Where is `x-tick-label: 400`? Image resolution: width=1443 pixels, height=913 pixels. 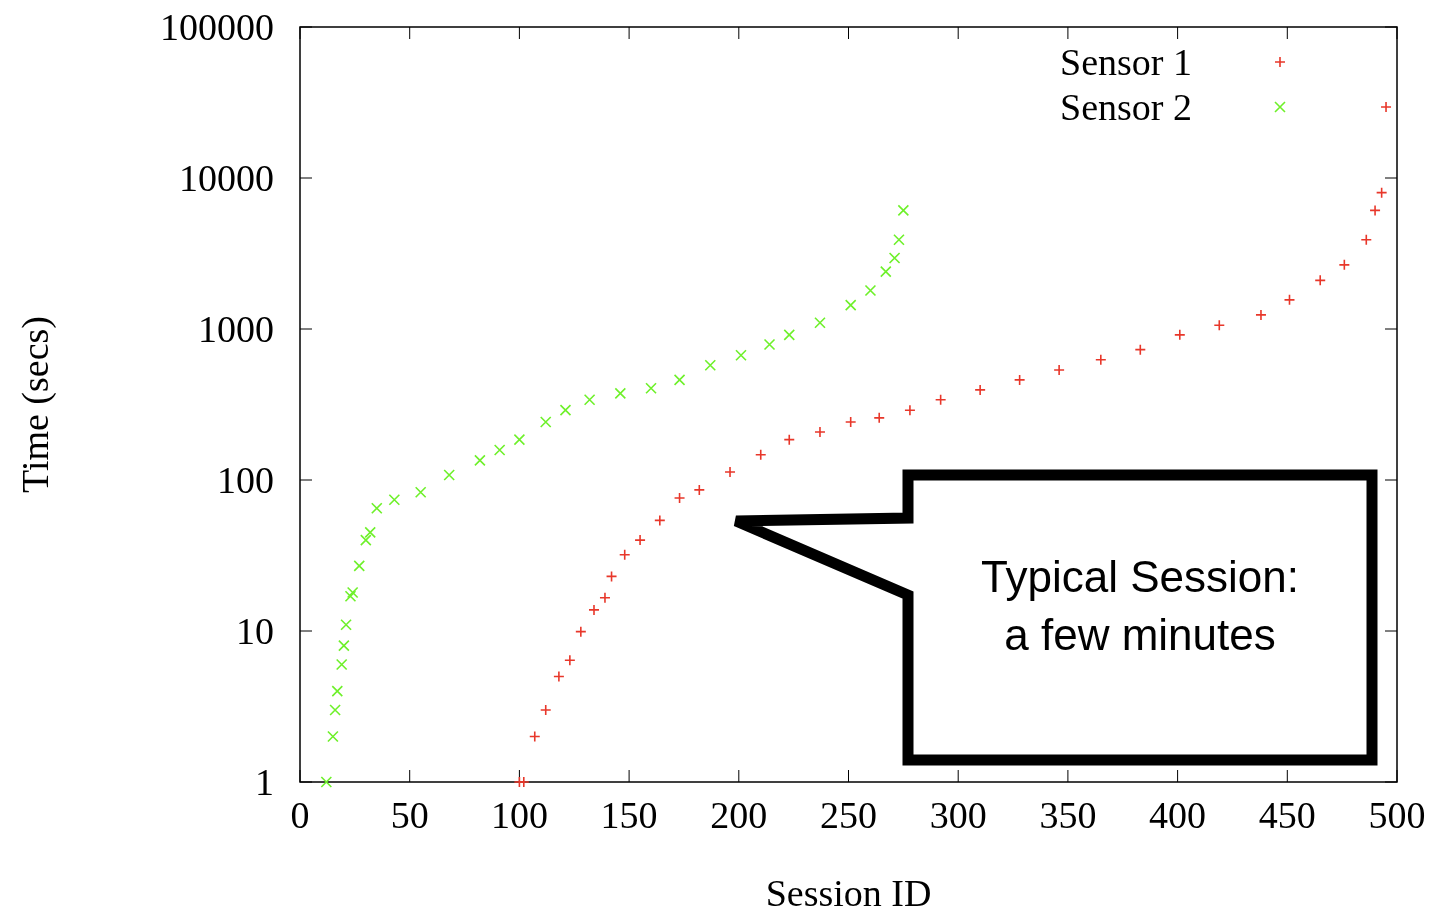 x-tick-label: 400 is located at coordinates (1178, 815).